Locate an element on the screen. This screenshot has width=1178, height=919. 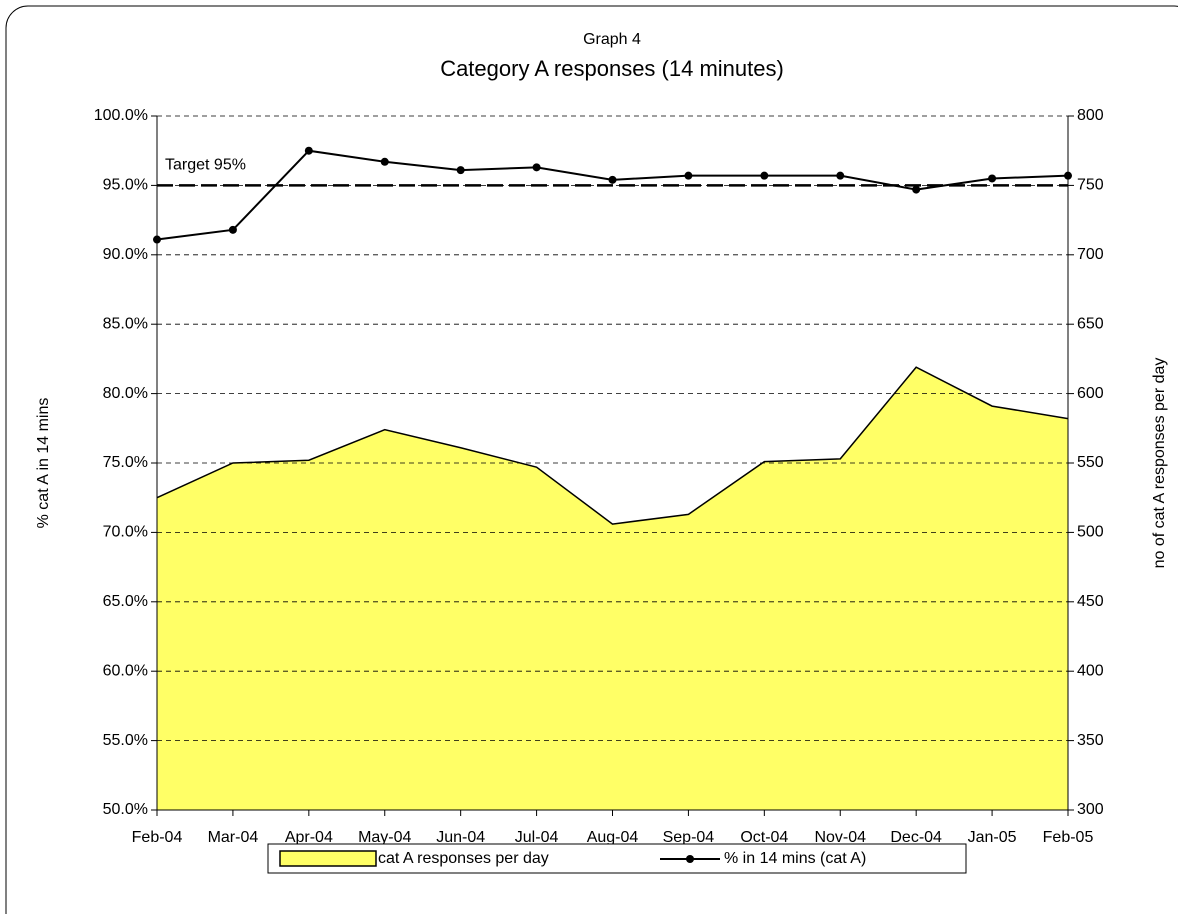
x-tick-label: Aug-04 is located at coordinates (613, 837).